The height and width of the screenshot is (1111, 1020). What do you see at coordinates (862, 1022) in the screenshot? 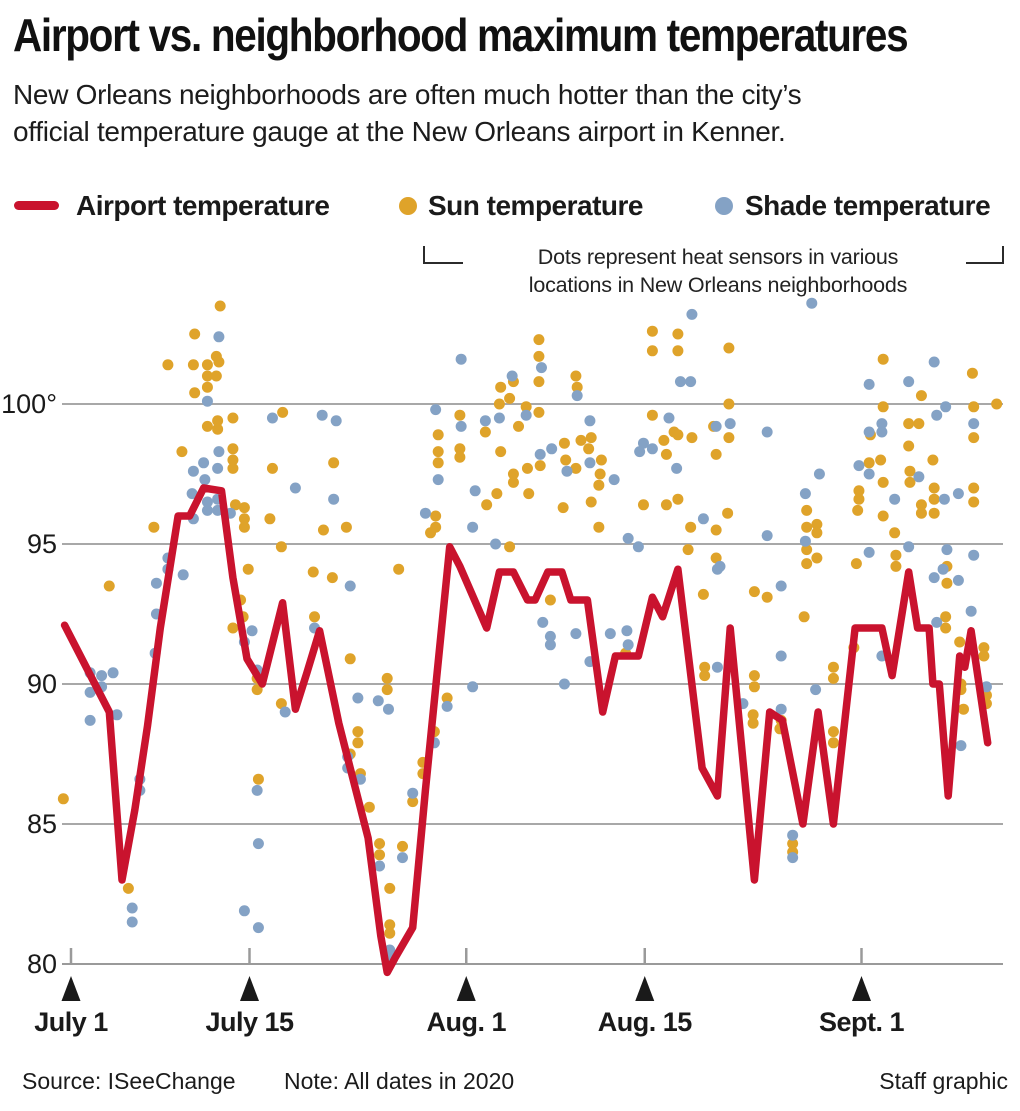
I see `x-tick-label-sept1: Sept. 1` at bounding box center [862, 1022].